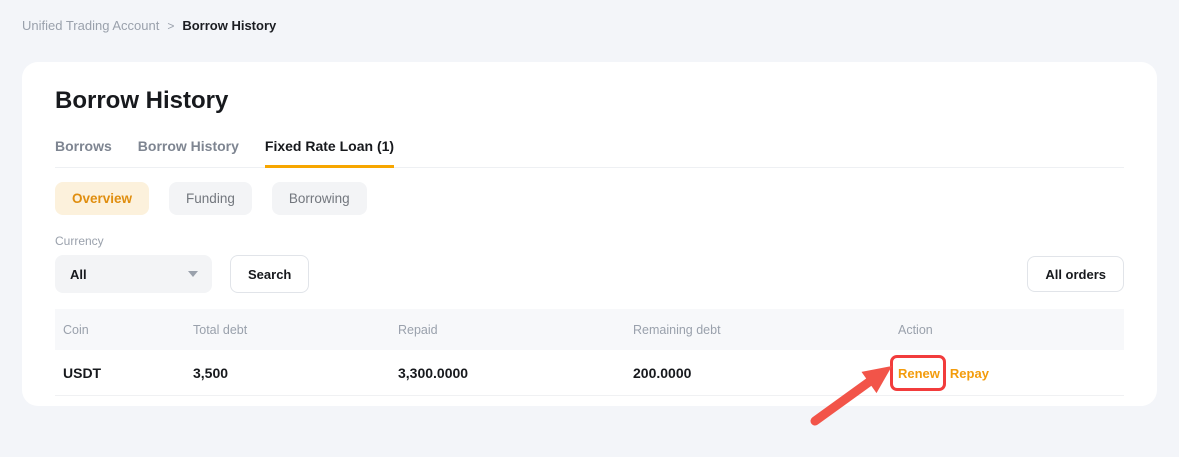  What do you see at coordinates (1075, 274) in the screenshot?
I see `all-orders-button: All orders` at bounding box center [1075, 274].